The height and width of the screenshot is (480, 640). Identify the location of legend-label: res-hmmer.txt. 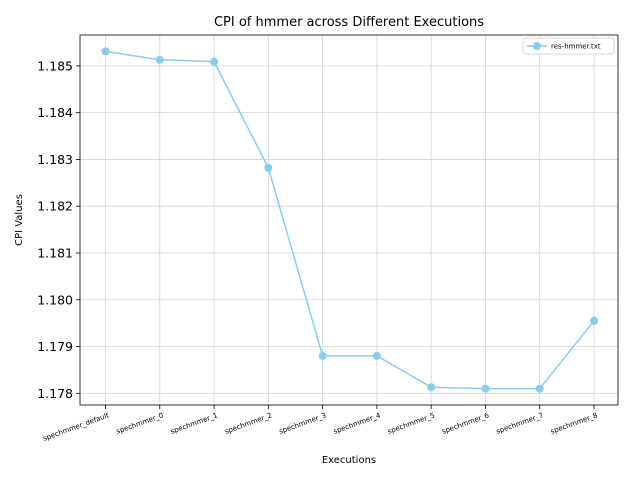
(576, 47).